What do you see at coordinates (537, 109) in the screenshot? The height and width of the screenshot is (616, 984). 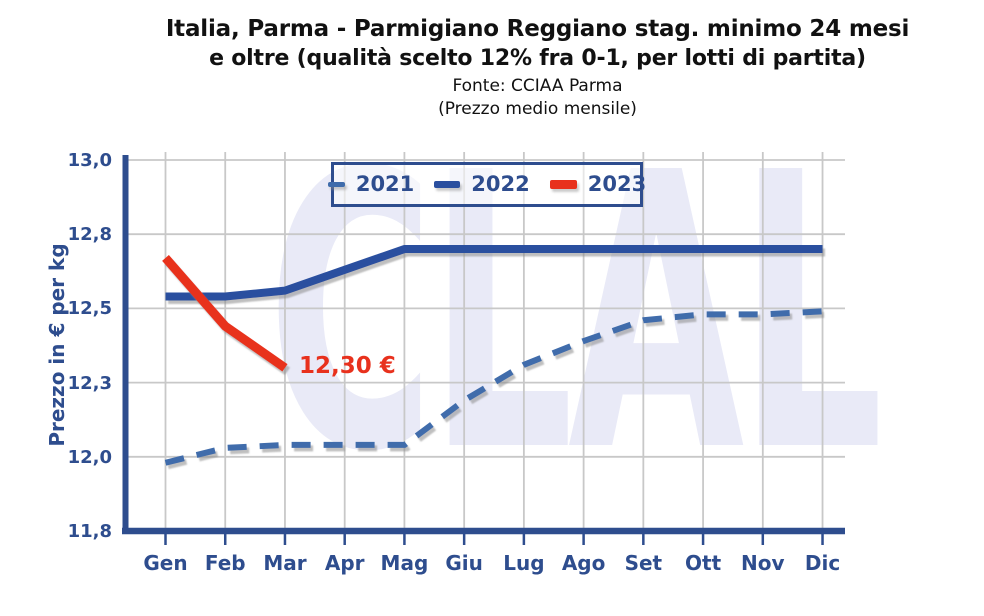 I see `chart-note: (Prezzo medio mensile)` at bounding box center [537, 109].